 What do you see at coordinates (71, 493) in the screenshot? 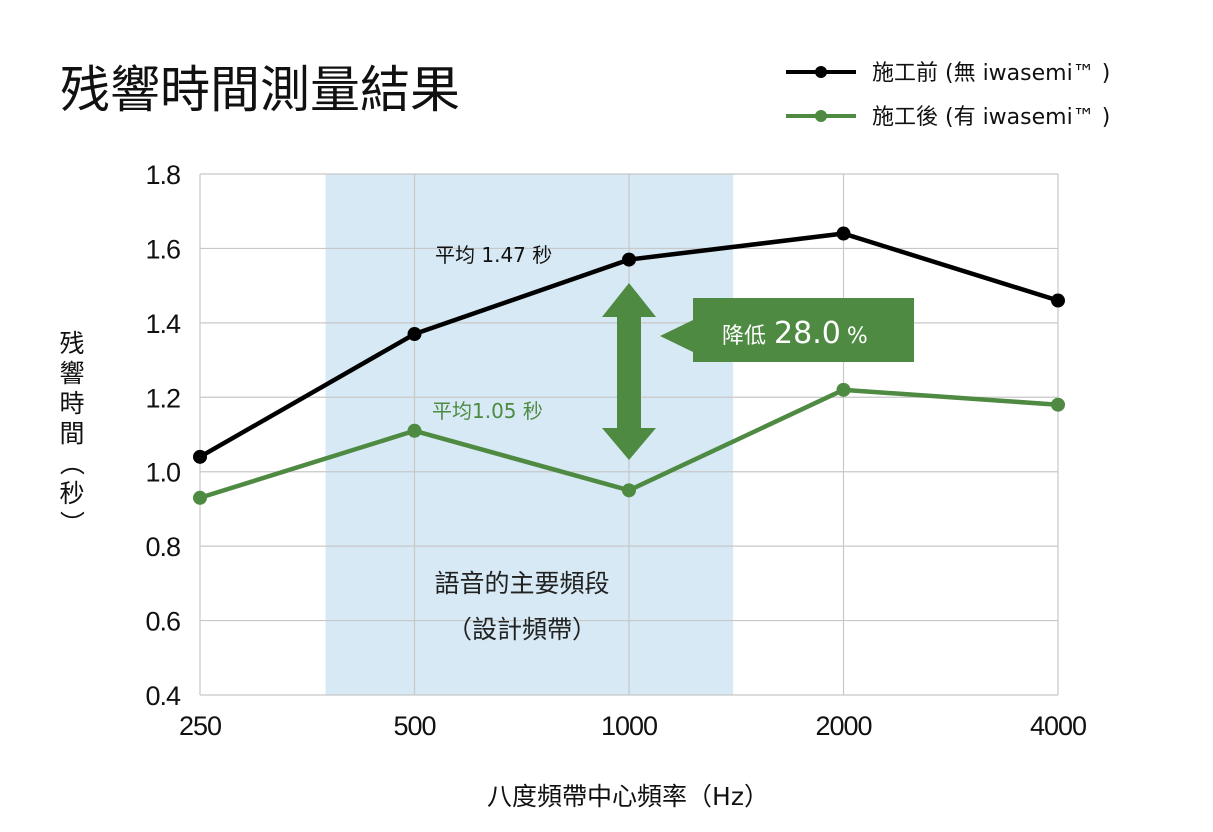
I see `y-axis-label-char: 秒` at bounding box center [71, 493].